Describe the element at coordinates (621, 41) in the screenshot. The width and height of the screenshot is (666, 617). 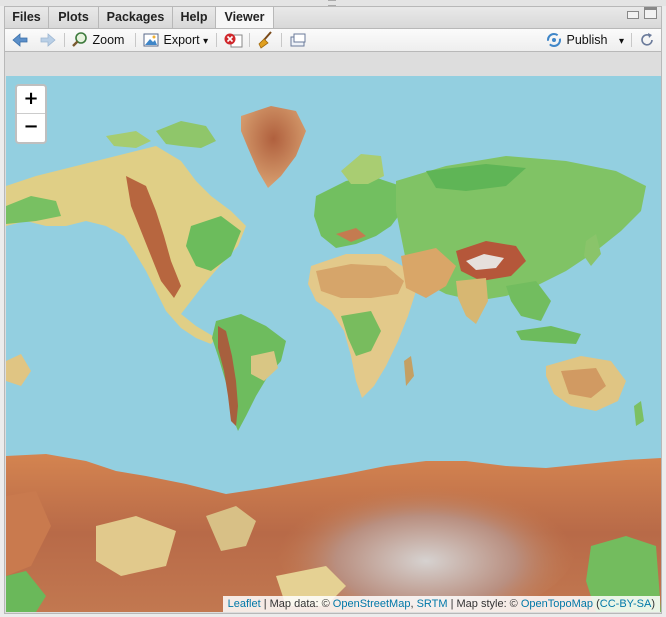
I see `publish-caret: ▾` at that location.